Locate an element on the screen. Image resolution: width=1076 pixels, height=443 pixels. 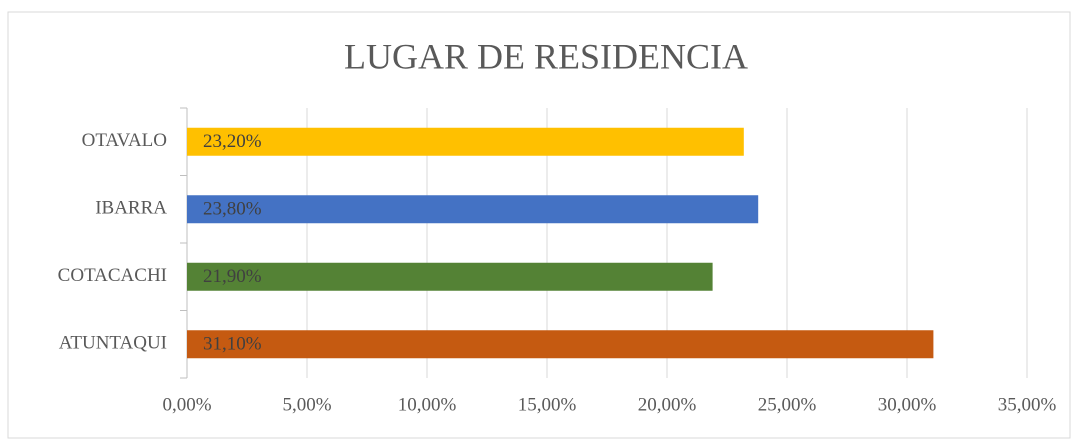
x-tick-label: 5,00% is located at coordinates (306, 404).